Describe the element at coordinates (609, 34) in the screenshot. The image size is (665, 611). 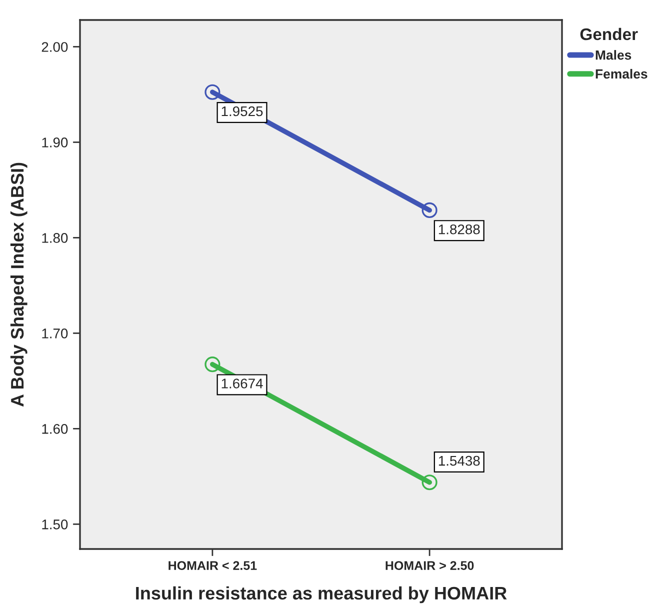
I see `legend-title: Gender` at that location.